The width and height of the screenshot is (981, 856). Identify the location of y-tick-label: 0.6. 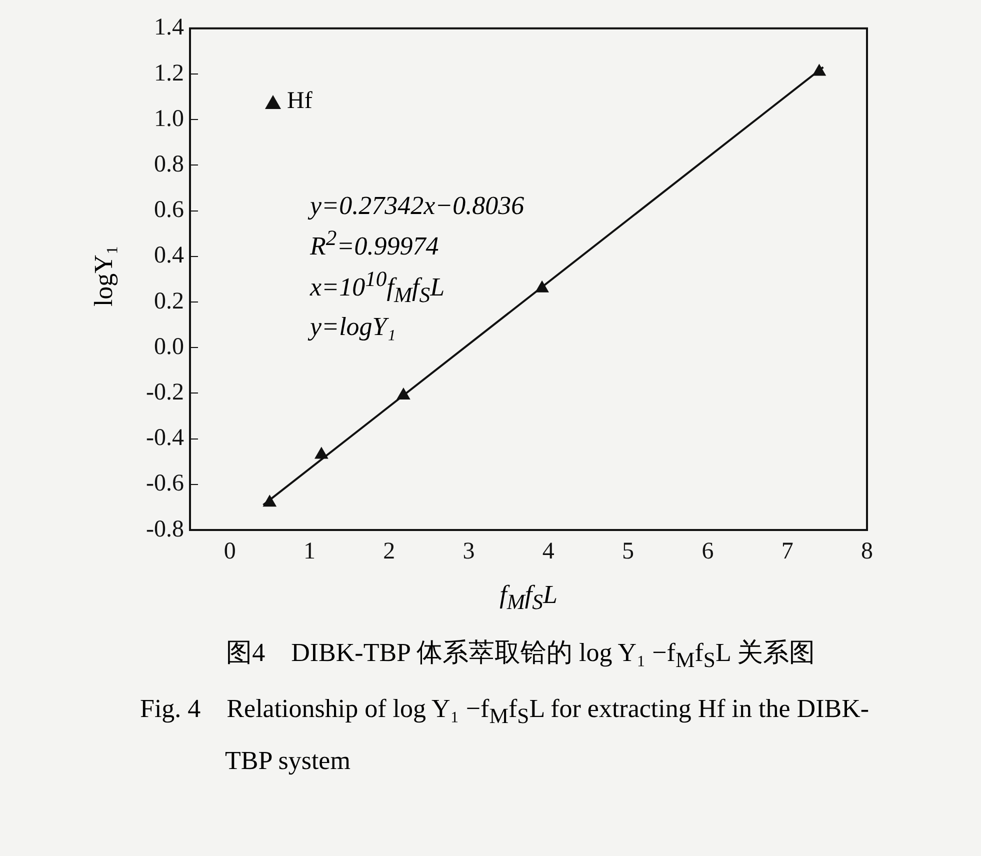
(169, 210).